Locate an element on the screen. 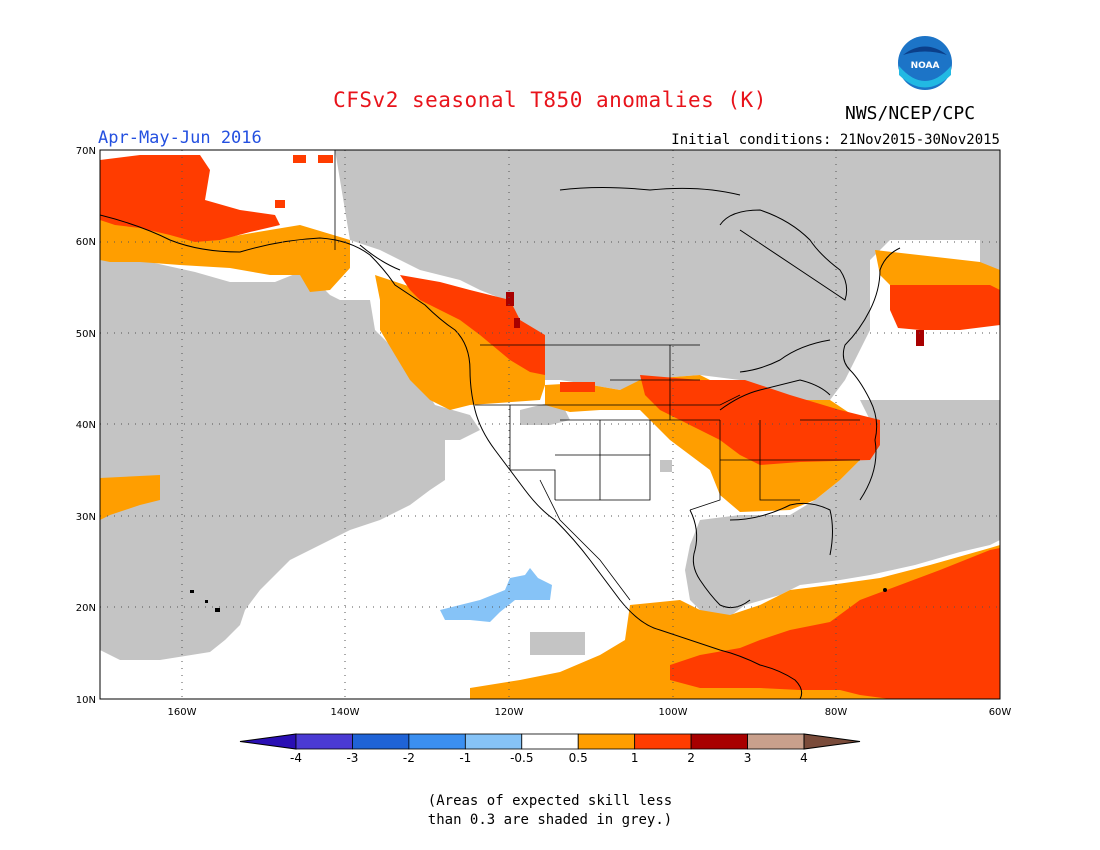  lat-label-20: 20N is located at coordinates (86, 608).